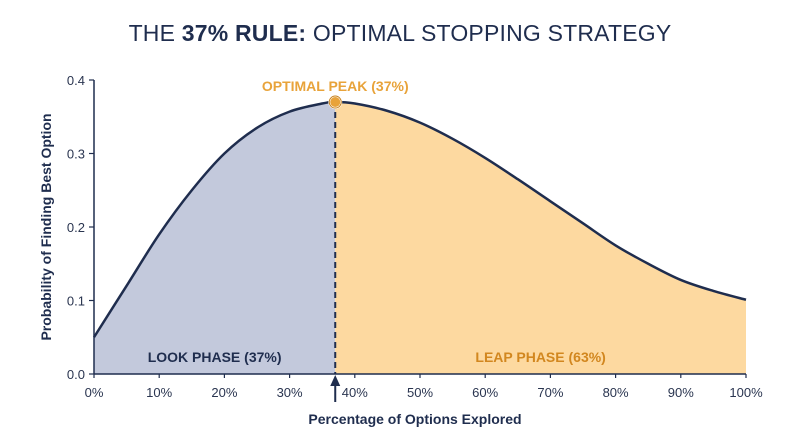 The height and width of the screenshot is (447, 800). I want to click on x-tick-label: 10%, so click(159, 392).